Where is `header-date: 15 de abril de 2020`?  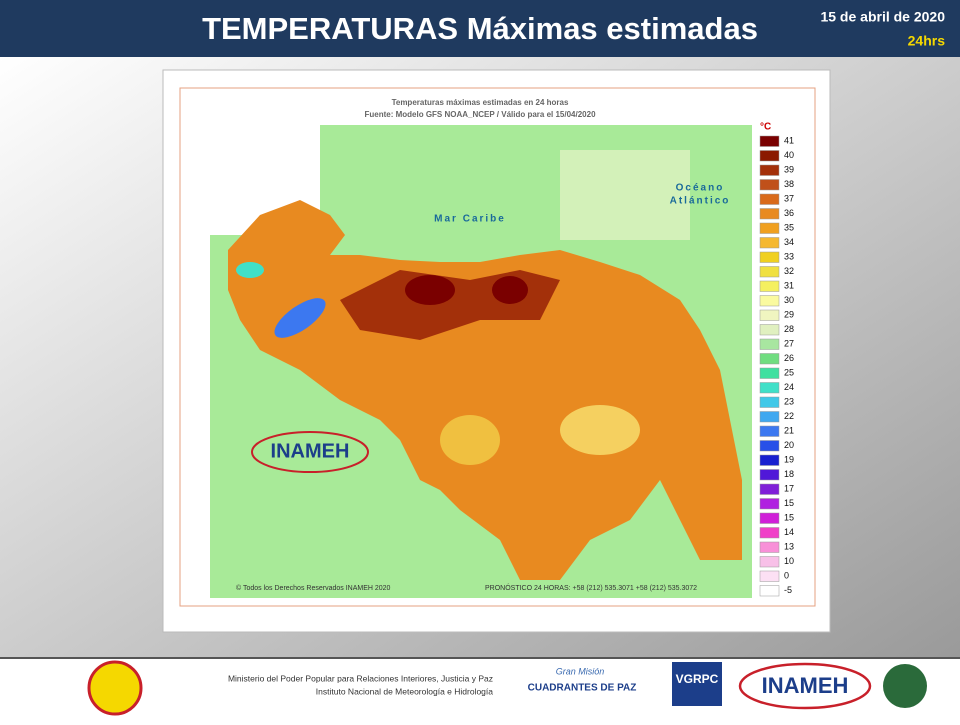 header-date: 15 de abril de 2020 is located at coordinates (882, 17).